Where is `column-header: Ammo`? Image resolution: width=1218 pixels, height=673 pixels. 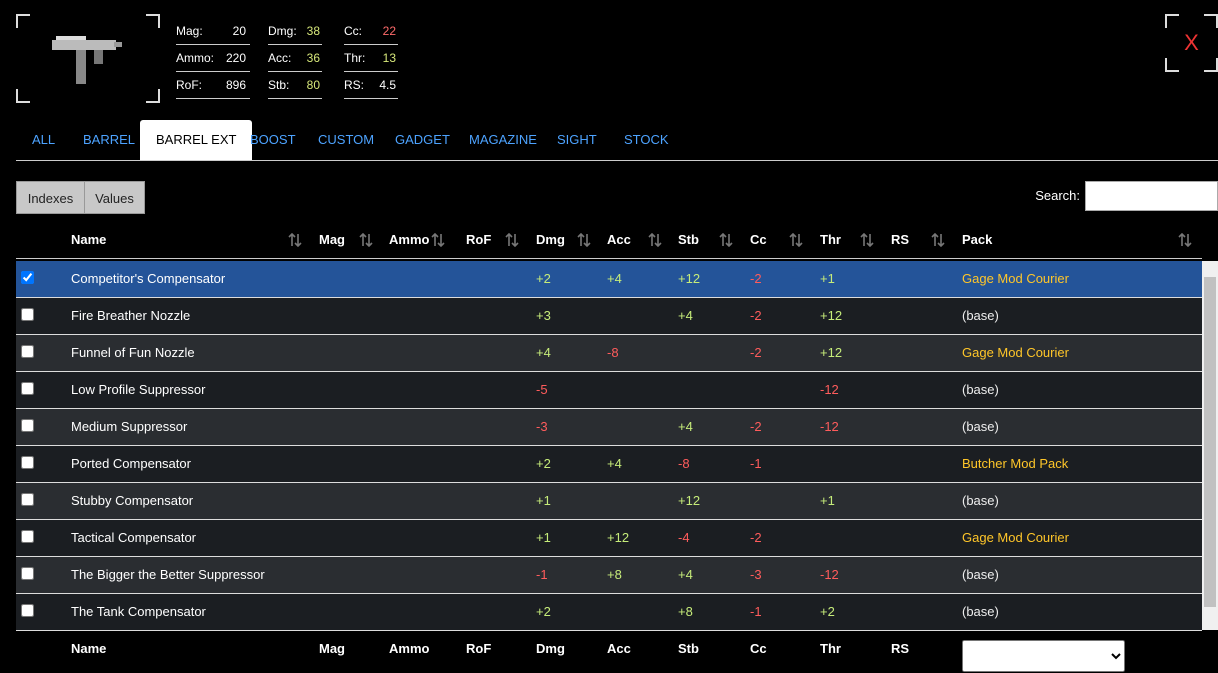 column-header: Ammo is located at coordinates (409, 239).